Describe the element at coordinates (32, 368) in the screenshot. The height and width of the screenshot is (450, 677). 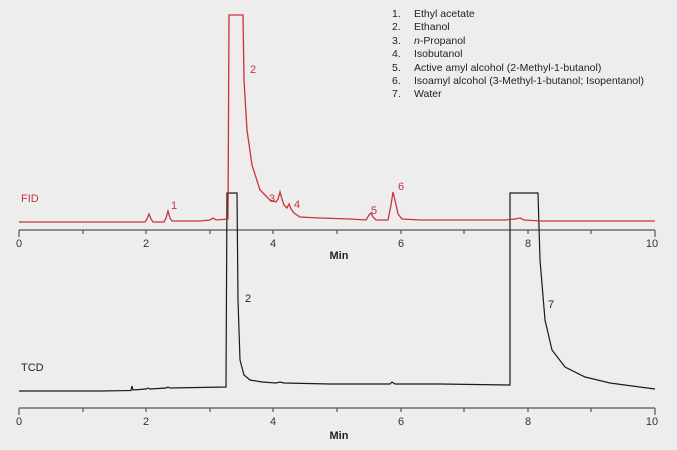
I see `tcd-label: TCD` at that location.